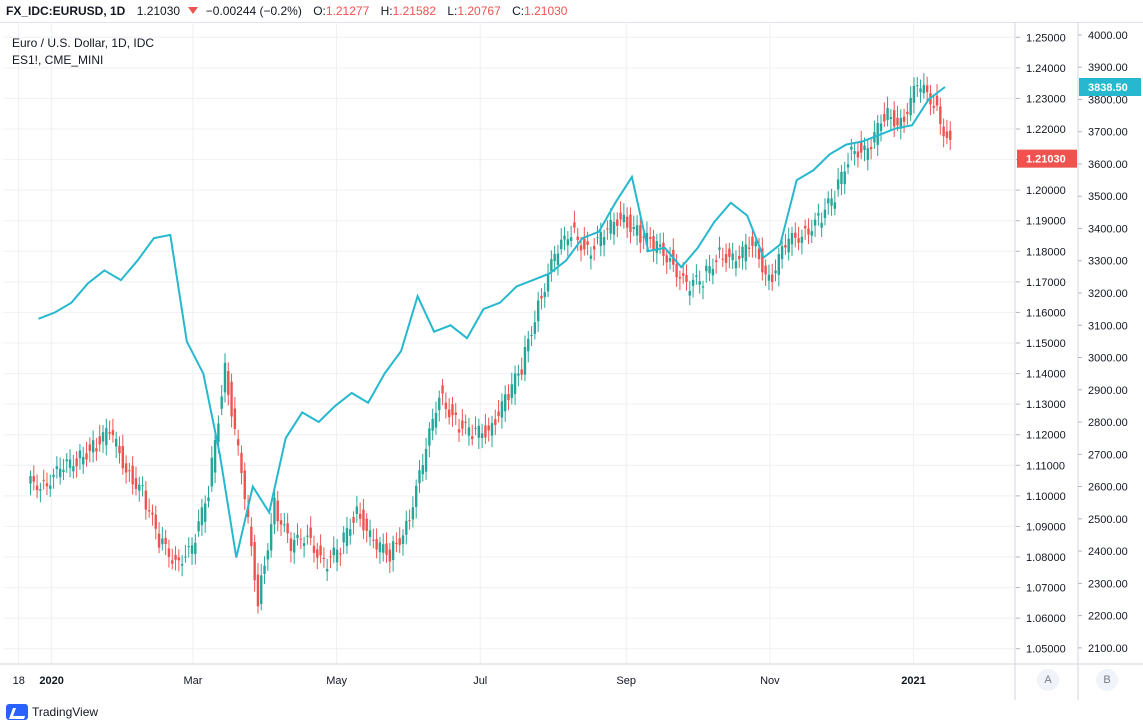 This screenshot has height=725, width=1143. Describe the element at coordinates (1048, 680) in the screenshot. I see `scale-a-button: A` at that location.